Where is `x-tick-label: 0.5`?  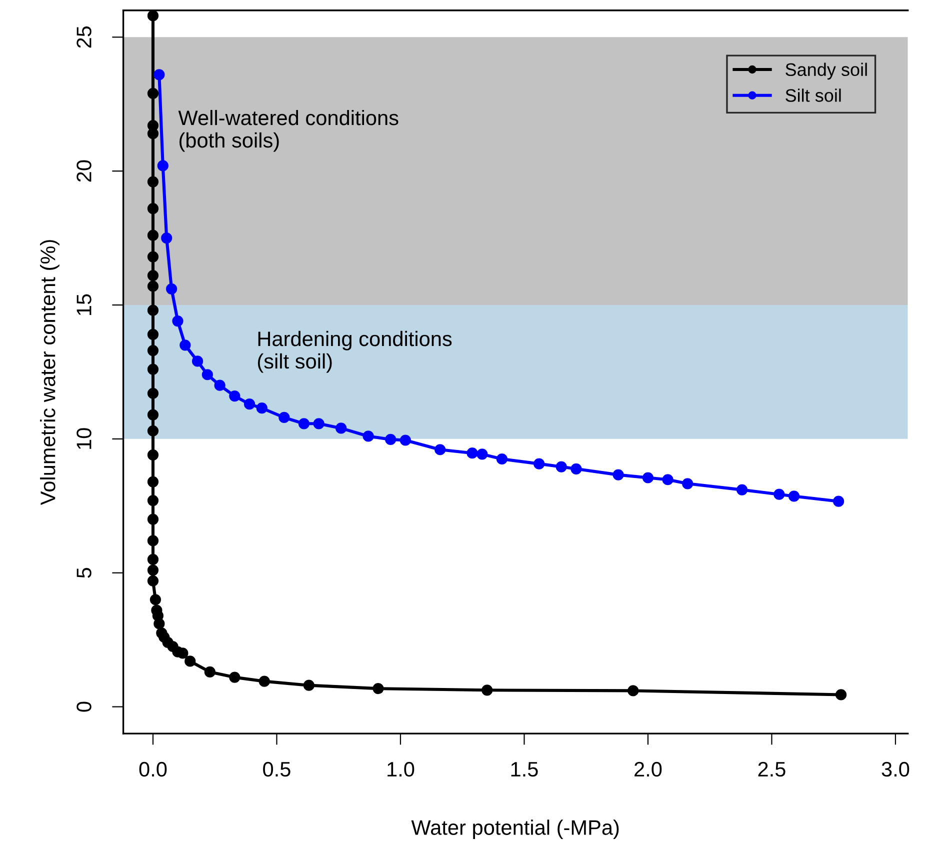 x-tick-label: 0.5 is located at coordinates (276, 769).